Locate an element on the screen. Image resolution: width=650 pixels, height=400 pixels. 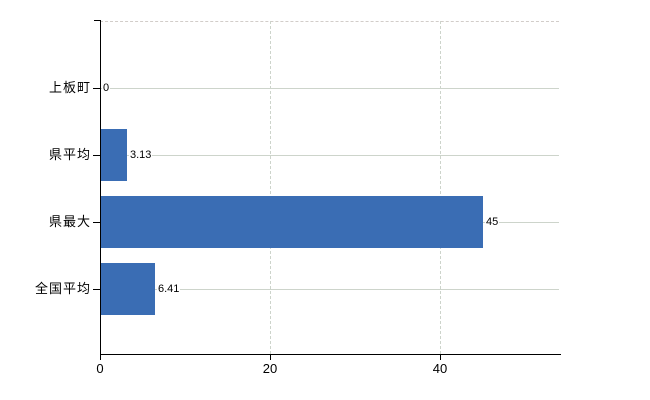
bar-value-label: 3.13 is located at coordinates (141, 155).